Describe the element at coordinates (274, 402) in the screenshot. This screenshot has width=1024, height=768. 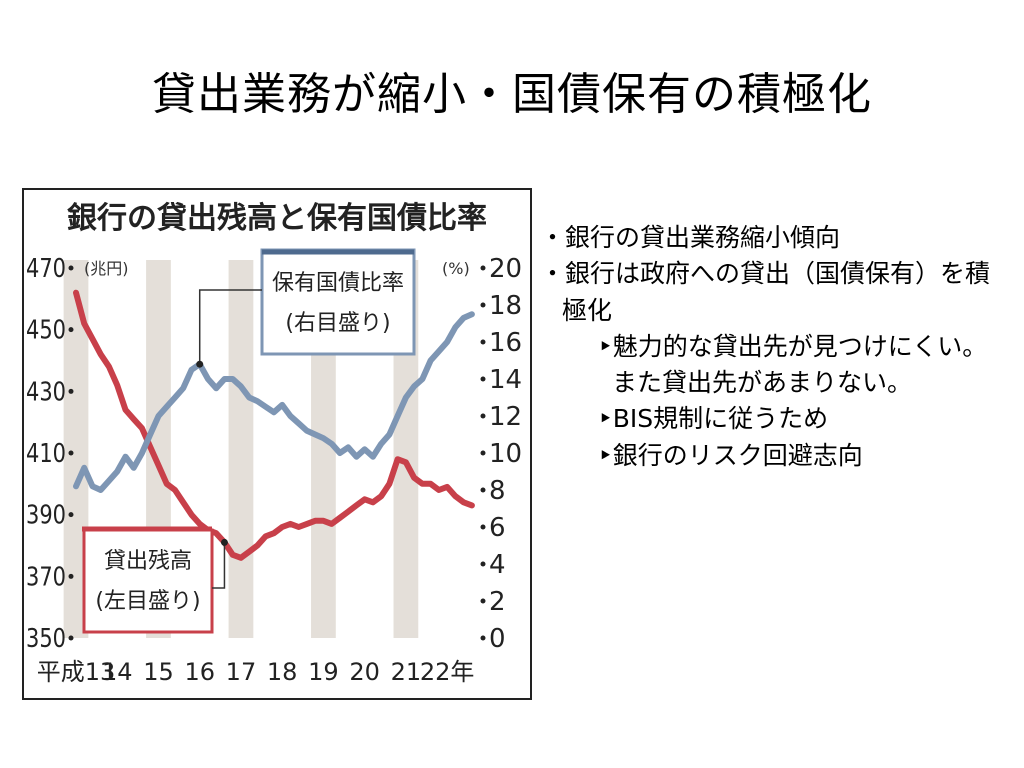
I see `series-line-jgb-ratio` at that location.